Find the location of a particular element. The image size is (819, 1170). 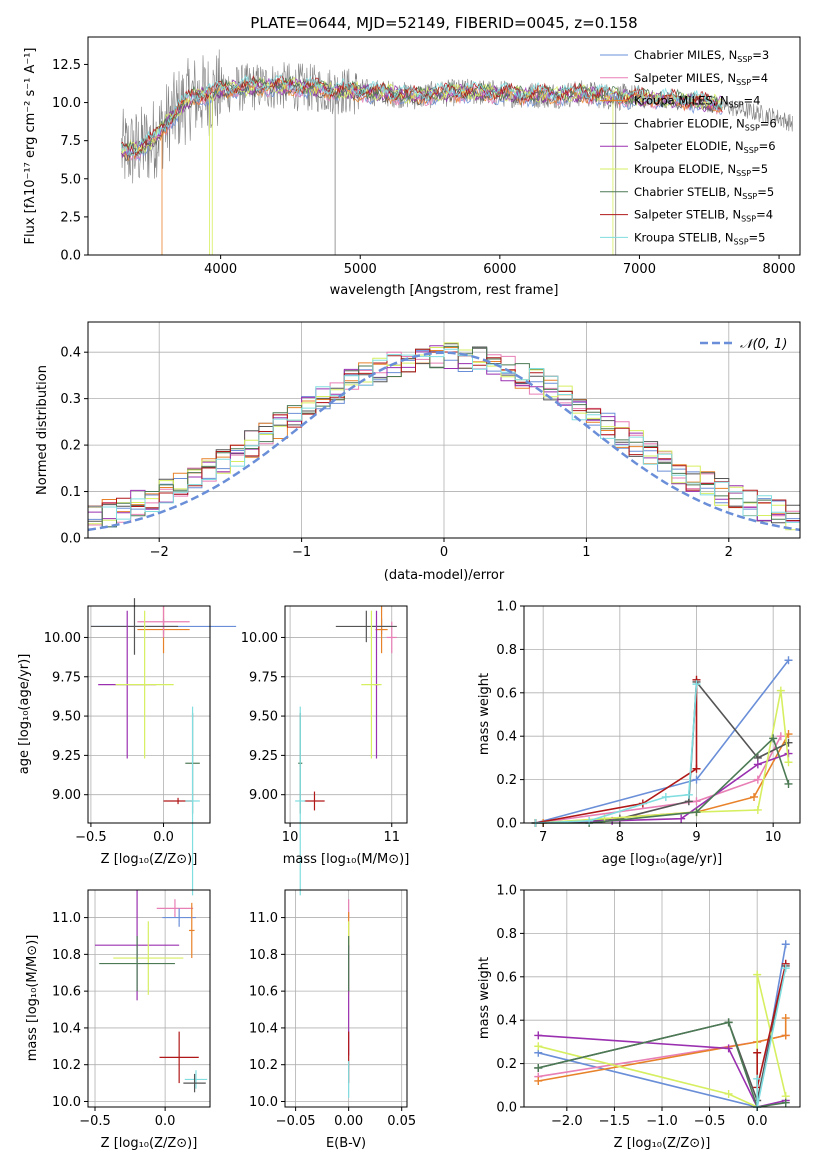

x-tick-label: 7 is located at coordinates (543, 837).